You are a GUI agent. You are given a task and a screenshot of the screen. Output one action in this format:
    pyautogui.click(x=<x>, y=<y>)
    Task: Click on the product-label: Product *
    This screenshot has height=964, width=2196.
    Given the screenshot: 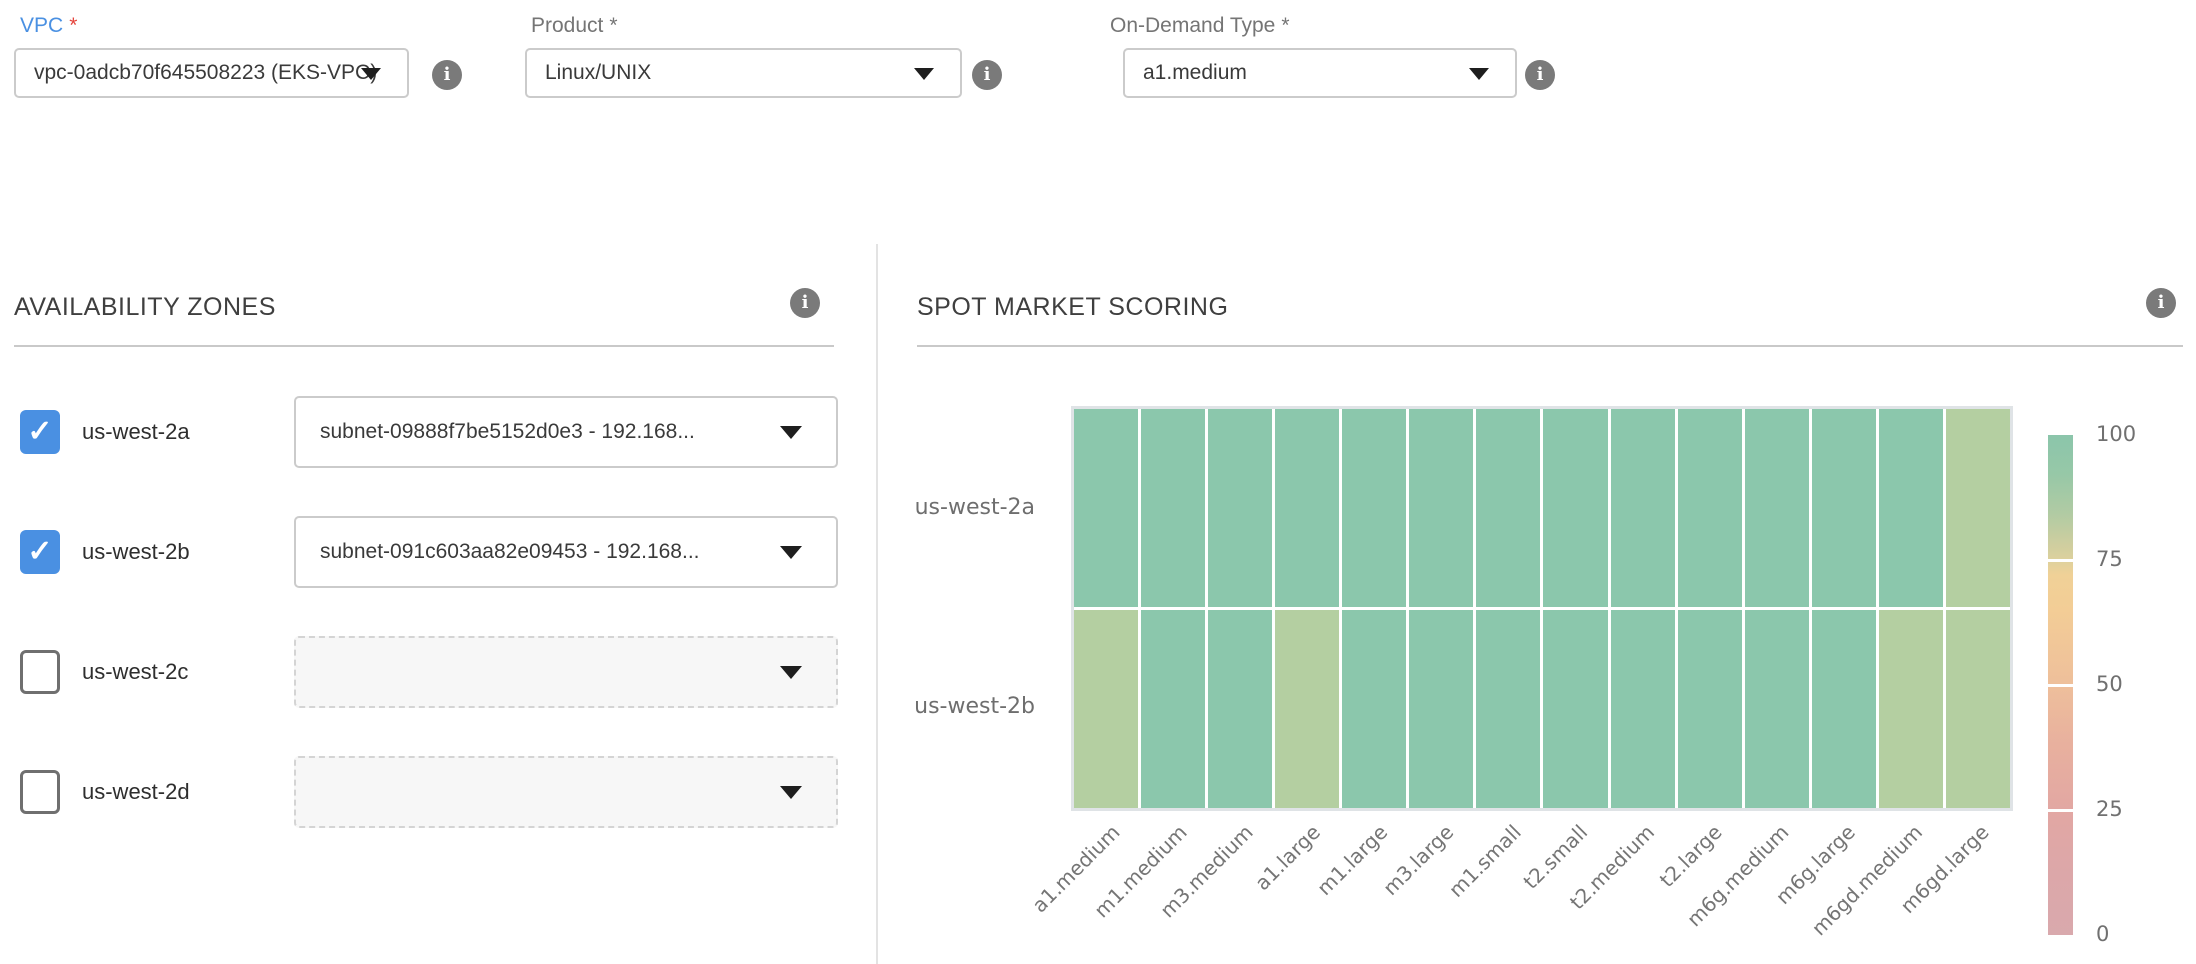 What is the action you would take?
    pyautogui.click(x=746, y=27)
    